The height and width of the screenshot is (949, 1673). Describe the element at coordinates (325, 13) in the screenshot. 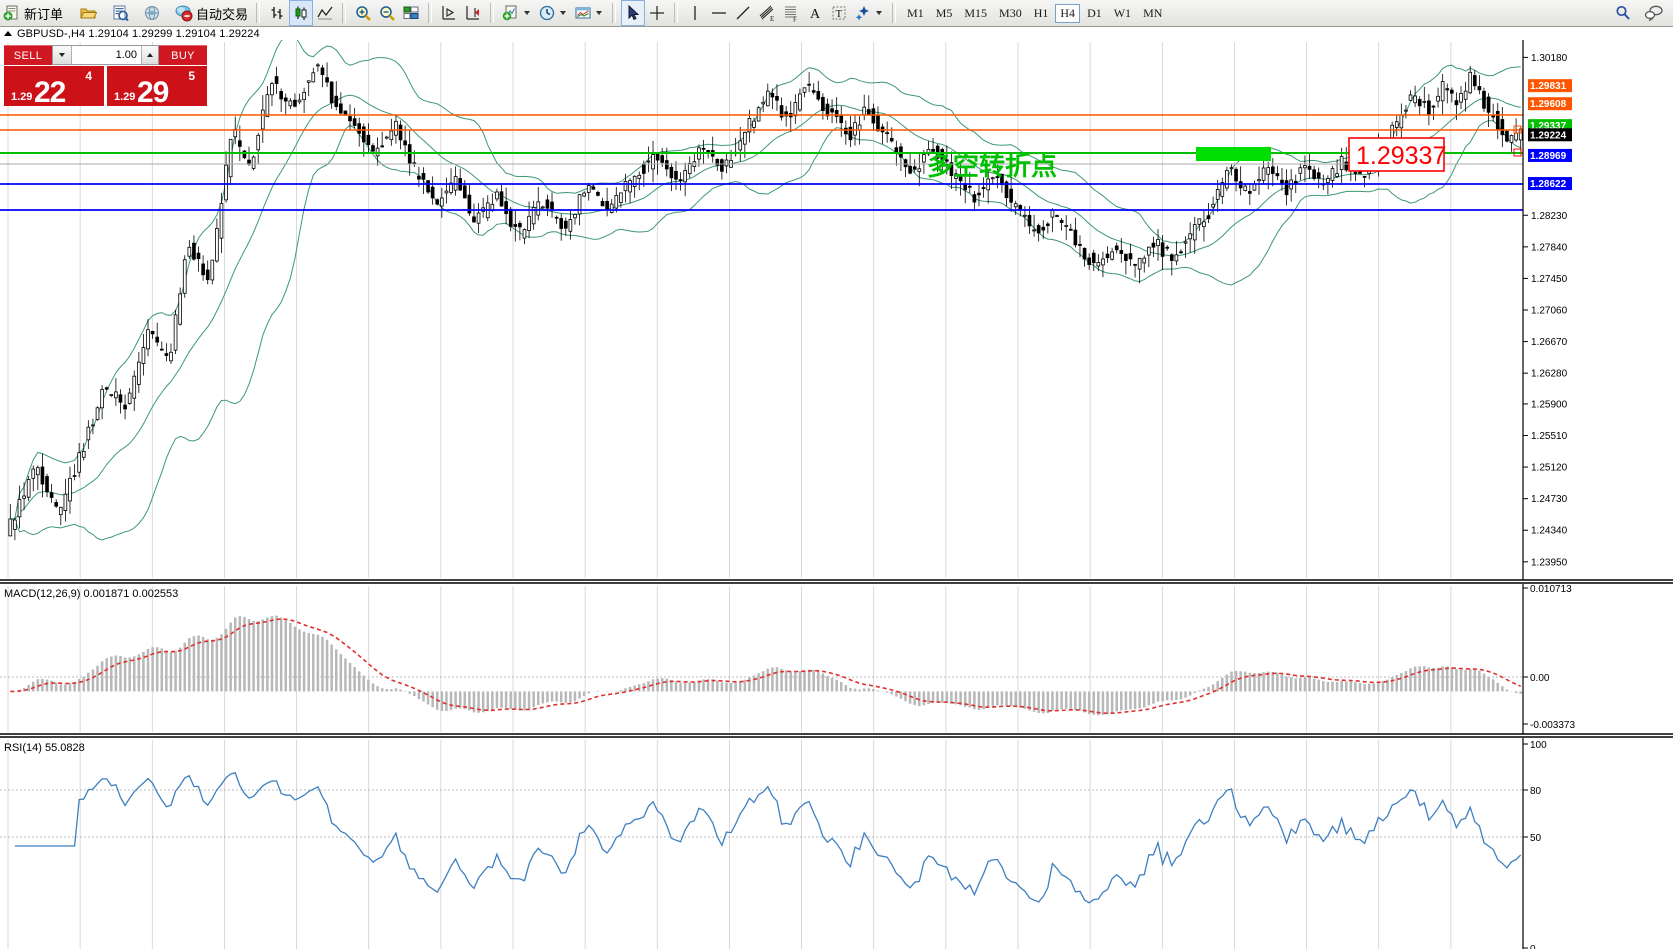

I see `line-chart-button` at that location.